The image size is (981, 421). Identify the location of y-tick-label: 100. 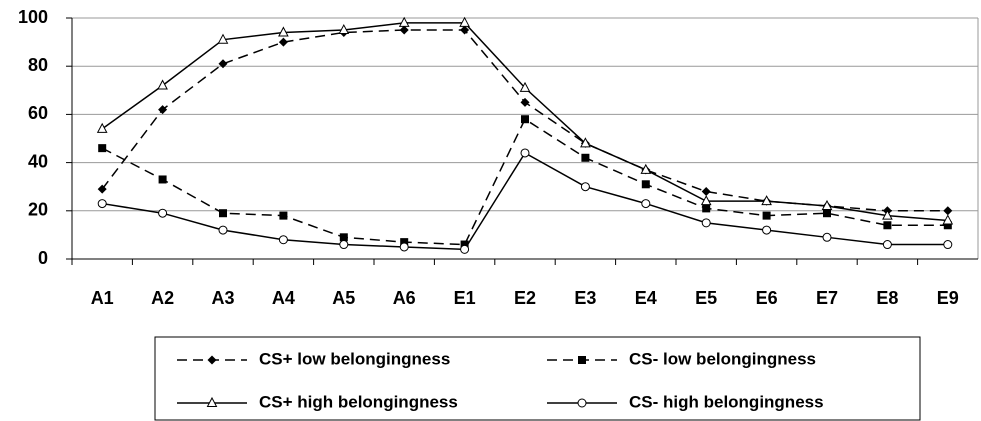
(33, 17).